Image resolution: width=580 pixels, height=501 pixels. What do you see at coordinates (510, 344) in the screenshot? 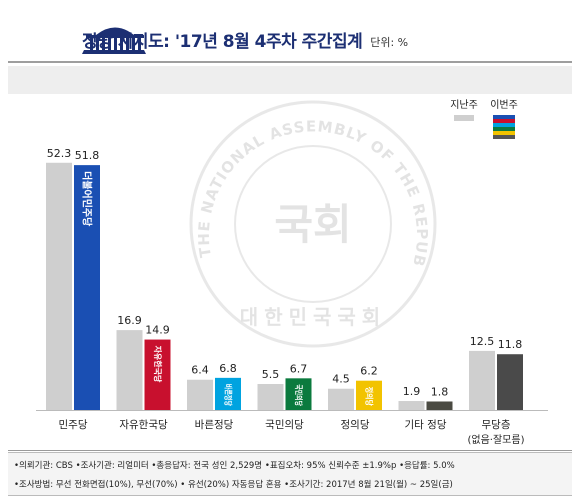
I see `value-label-current: 11.8` at bounding box center [510, 344].